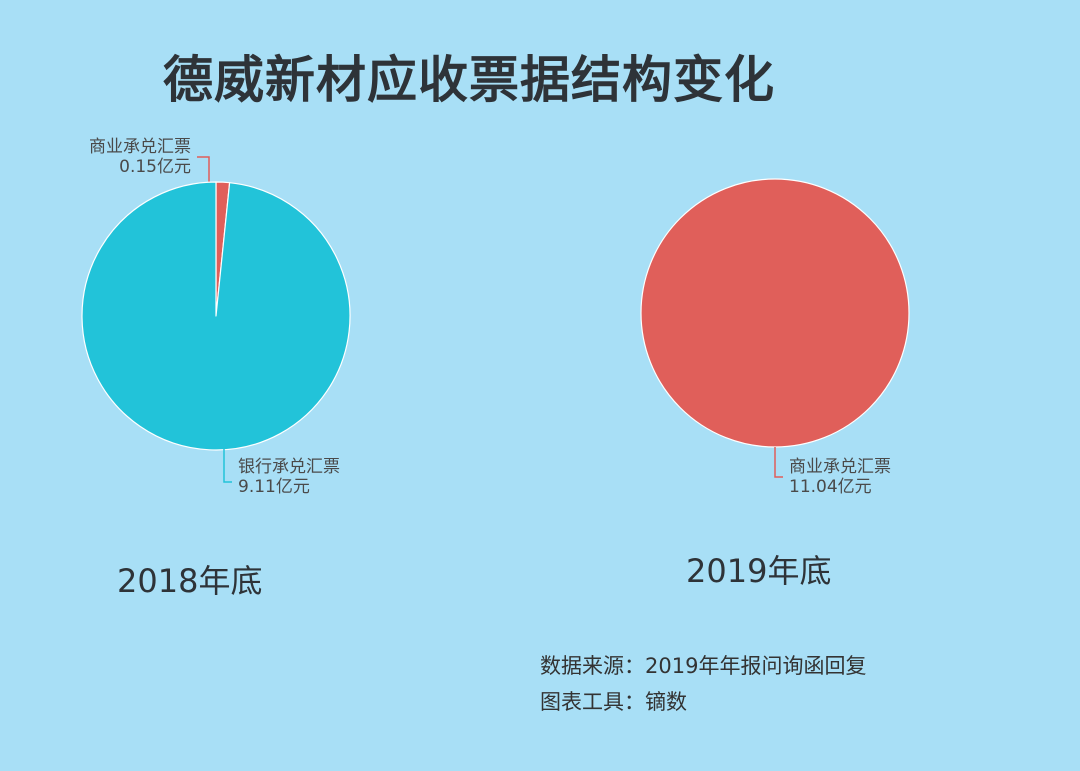  I want to click on page-title: 德威新材应收票据结构变化, so click(469, 80).